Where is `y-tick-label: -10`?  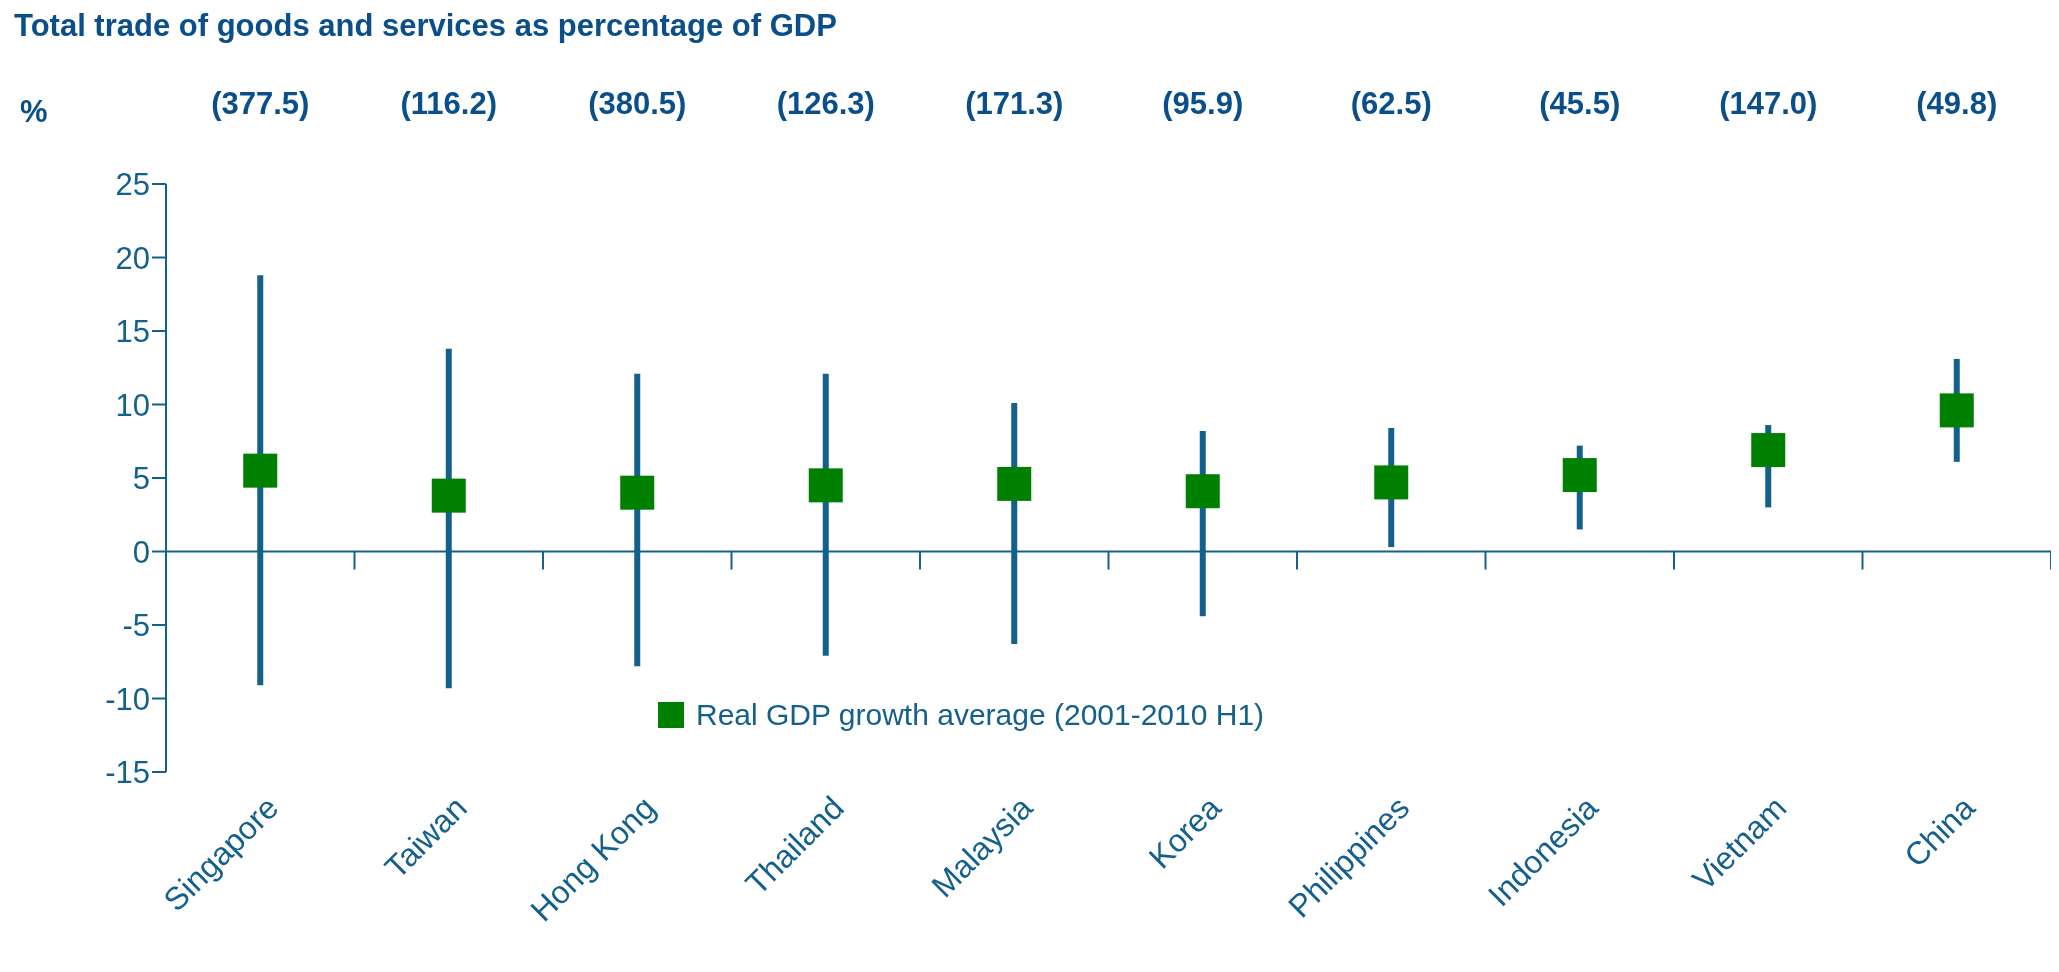 y-tick-label: -10 is located at coordinates (127, 699).